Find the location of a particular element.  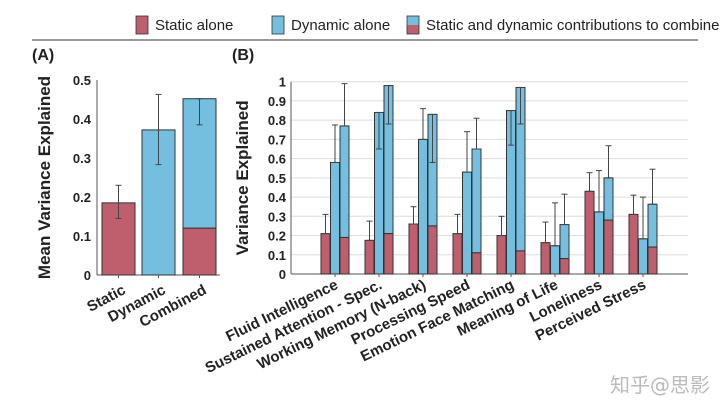

y-tick-label: 1 is located at coordinates (282, 82).